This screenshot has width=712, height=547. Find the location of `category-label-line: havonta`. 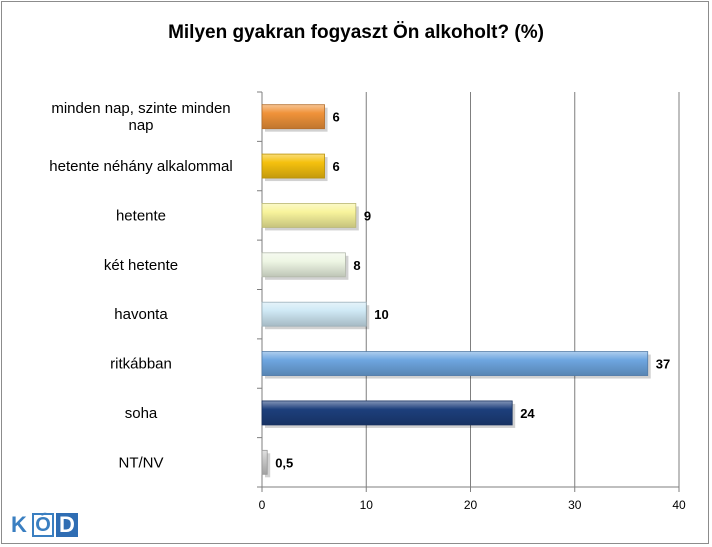

category-label-line: havonta is located at coordinates (141, 314).